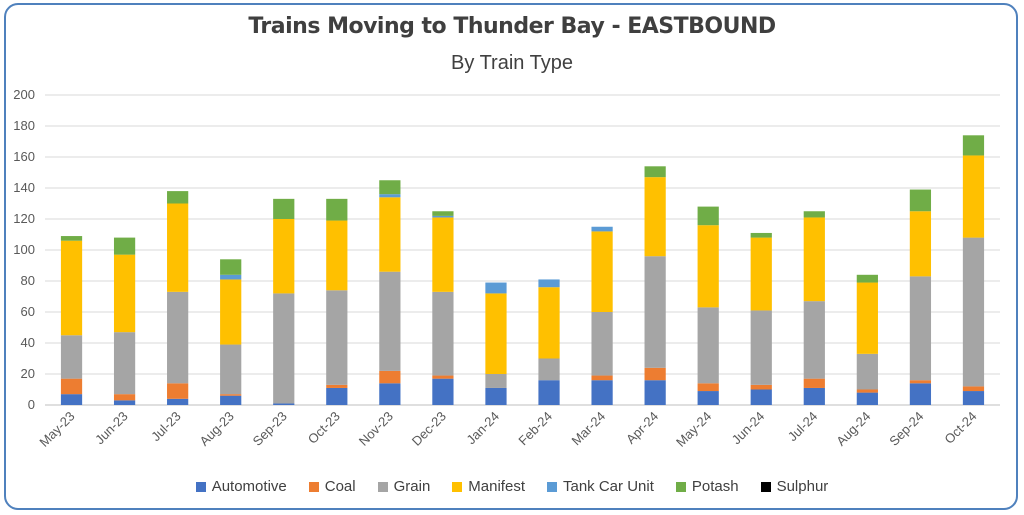 This screenshot has height=515, width=1024. What do you see at coordinates (748, 428) in the screenshot?
I see `x-tick-label: Jun-24` at bounding box center [748, 428].